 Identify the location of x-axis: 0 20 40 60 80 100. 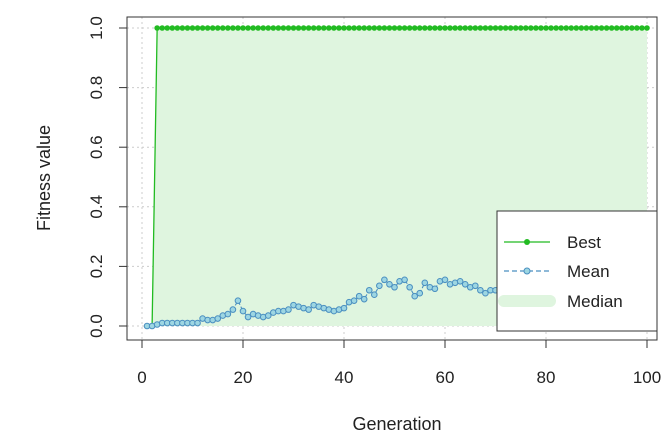
(399, 363).